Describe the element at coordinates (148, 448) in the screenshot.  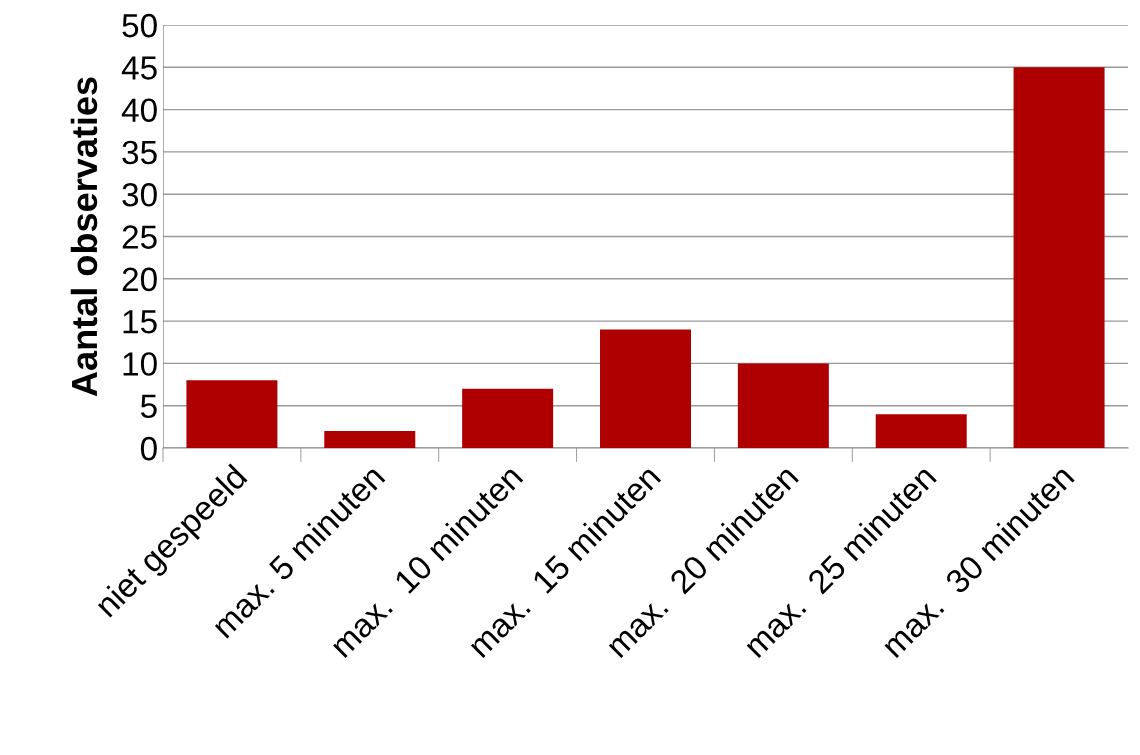
I see `y-tick-label: 0` at that location.